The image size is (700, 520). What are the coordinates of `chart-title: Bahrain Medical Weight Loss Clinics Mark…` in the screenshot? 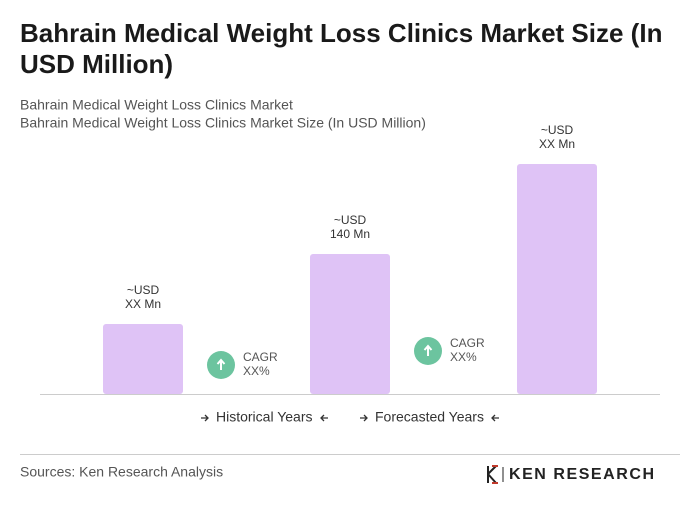 It's located at (341, 48).